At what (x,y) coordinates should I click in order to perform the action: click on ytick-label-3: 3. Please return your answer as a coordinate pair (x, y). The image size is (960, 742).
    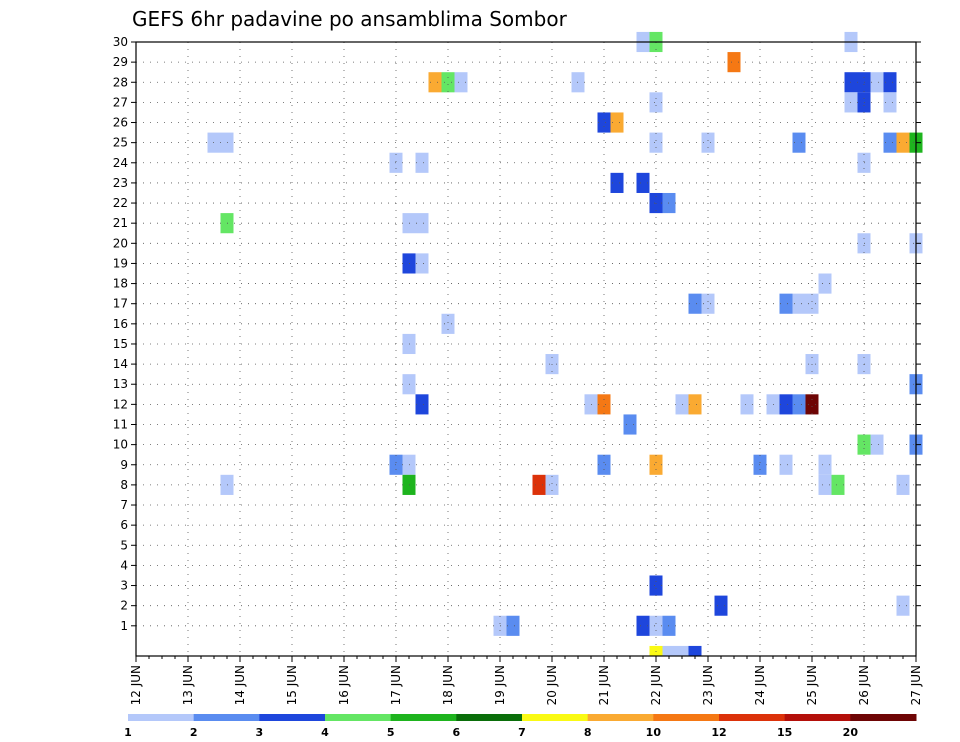
    Looking at the image, I should click on (124, 586).